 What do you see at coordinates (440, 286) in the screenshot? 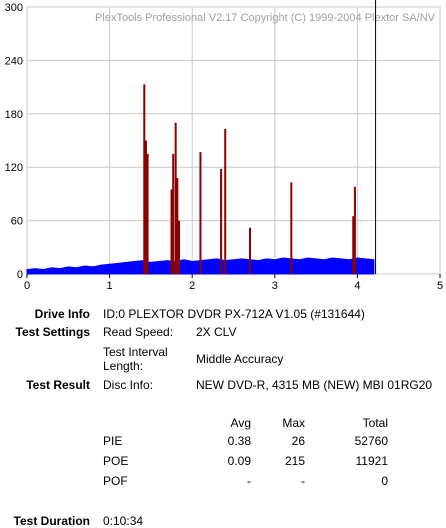
I see `x-tick-label: 5` at bounding box center [440, 286].